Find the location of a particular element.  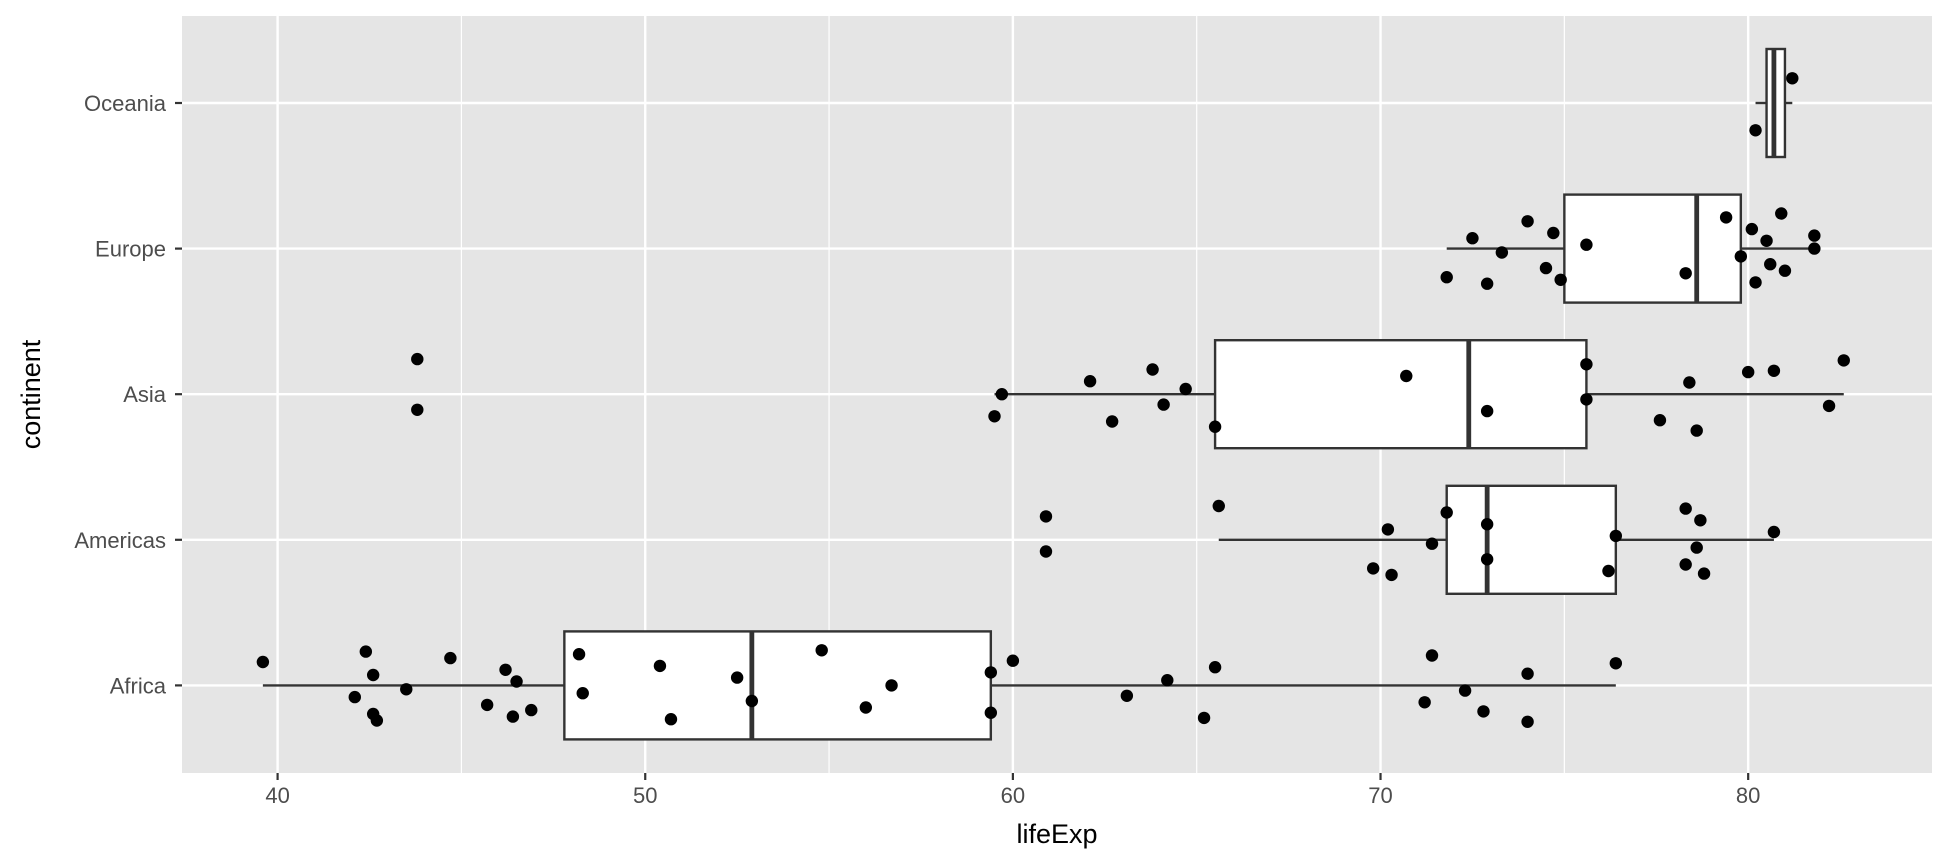

box-europe is located at coordinates (1653, 248).